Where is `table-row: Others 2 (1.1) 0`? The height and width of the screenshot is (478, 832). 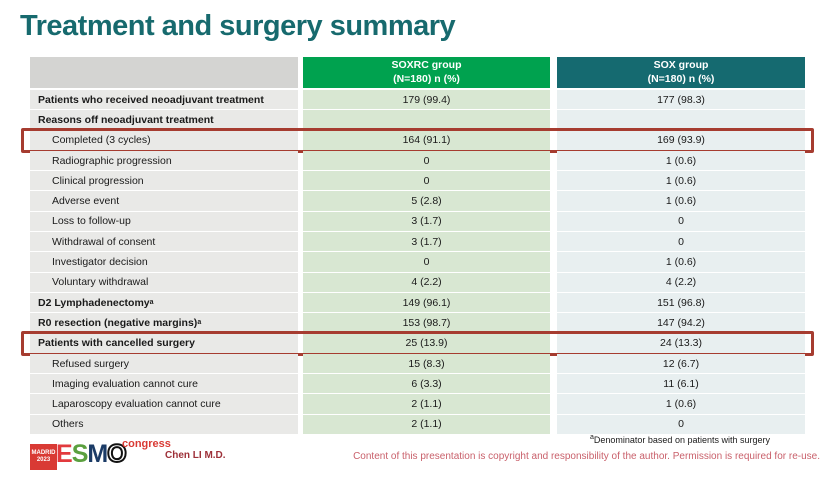 table-row: Others 2 (1.1) 0 is located at coordinates (417, 424).